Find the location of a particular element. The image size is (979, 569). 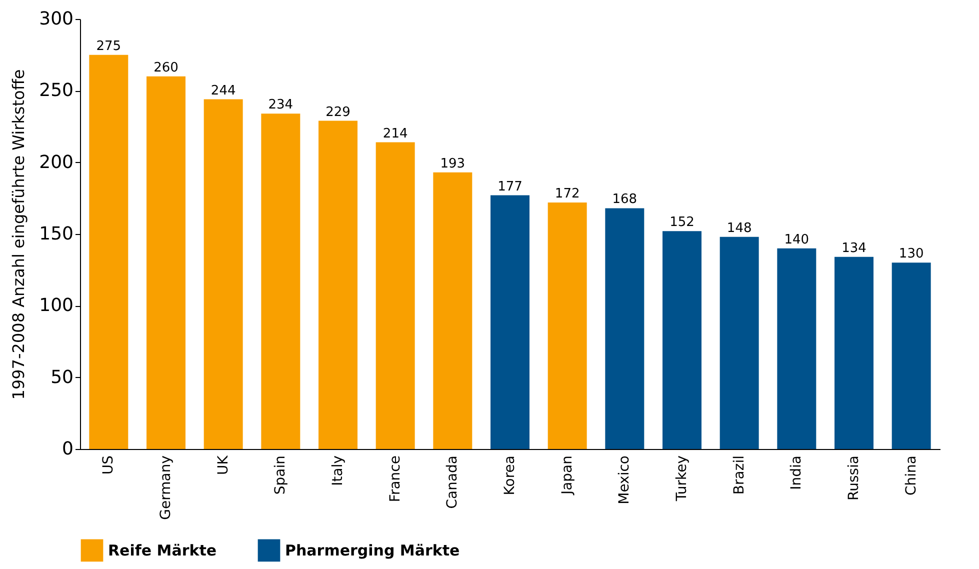

data-label: 152 is located at coordinates (682, 222).